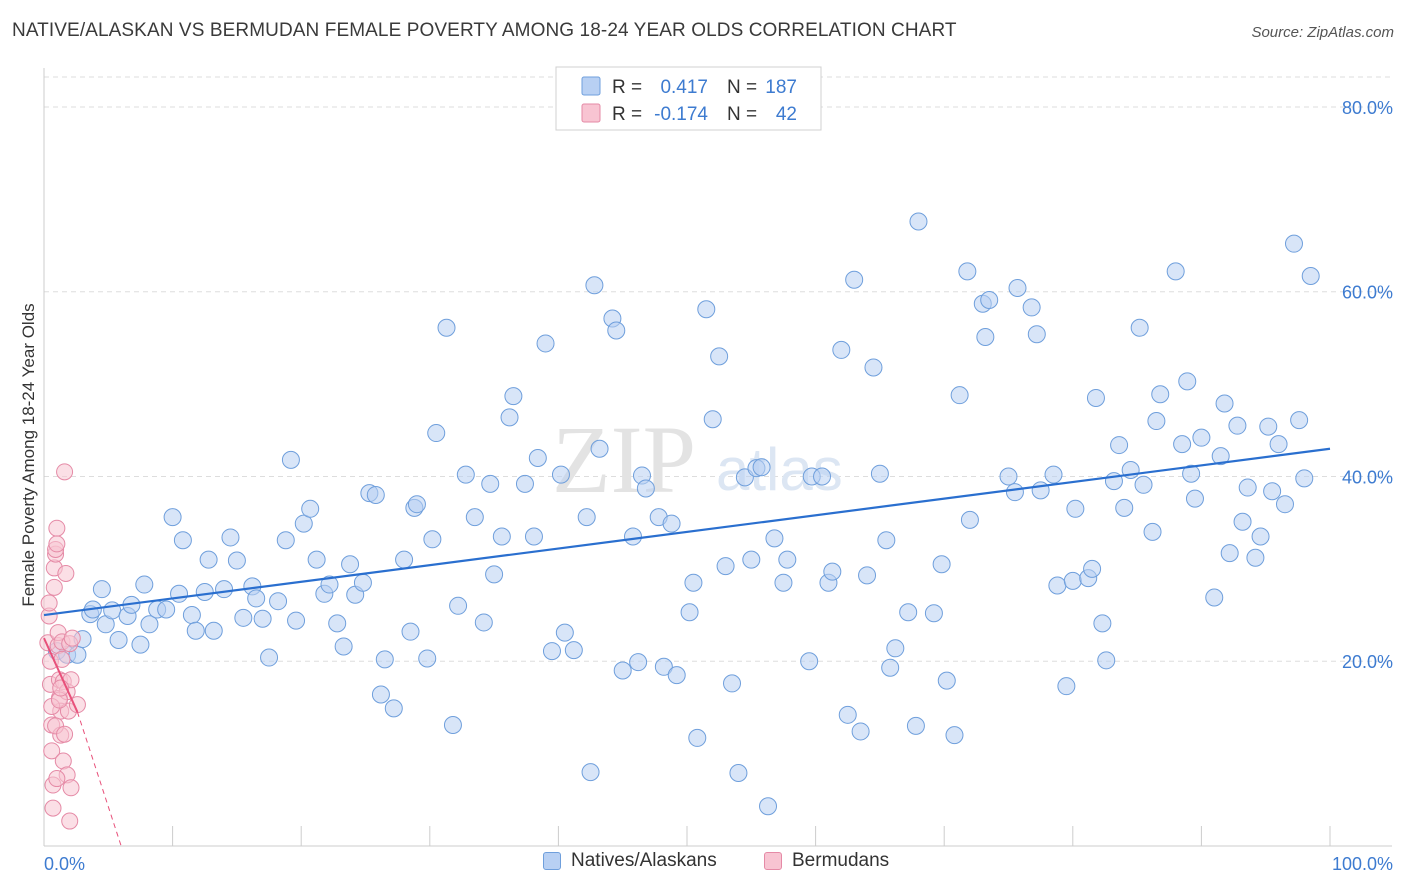 The width and height of the screenshot is (1406, 892). What do you see at coordinates (1362, 864) in the screenshot?
I see `x-tick-label: 100.0%` at bounding box center [1362, 864].